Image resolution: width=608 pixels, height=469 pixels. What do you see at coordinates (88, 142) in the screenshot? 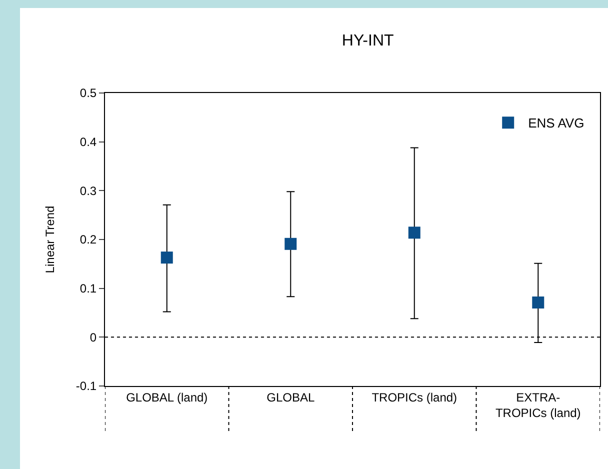
I see `y-tick-label: 0.4` at bounding box center [88, 142].